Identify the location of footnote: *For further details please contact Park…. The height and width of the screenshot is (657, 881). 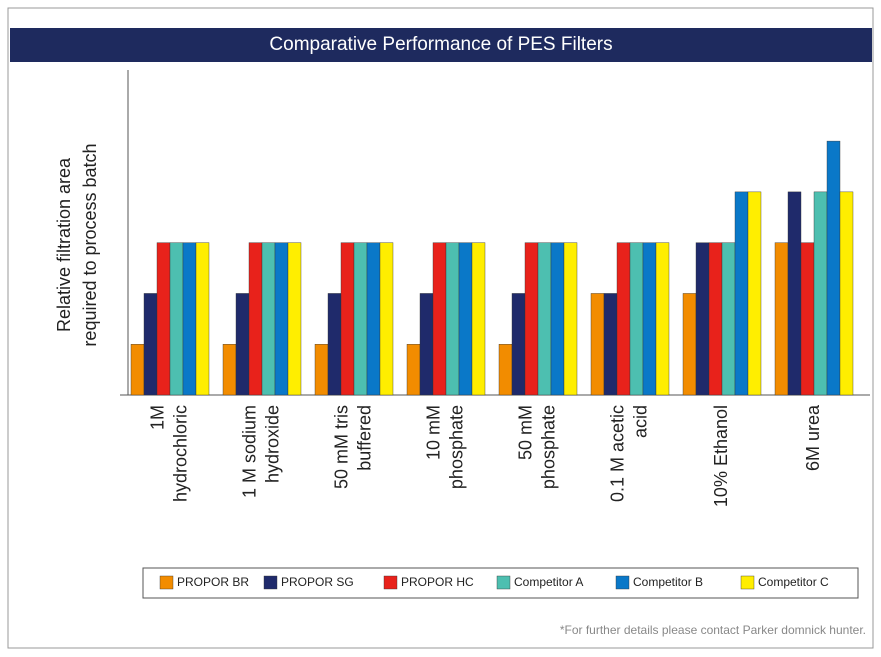
(713, 630).